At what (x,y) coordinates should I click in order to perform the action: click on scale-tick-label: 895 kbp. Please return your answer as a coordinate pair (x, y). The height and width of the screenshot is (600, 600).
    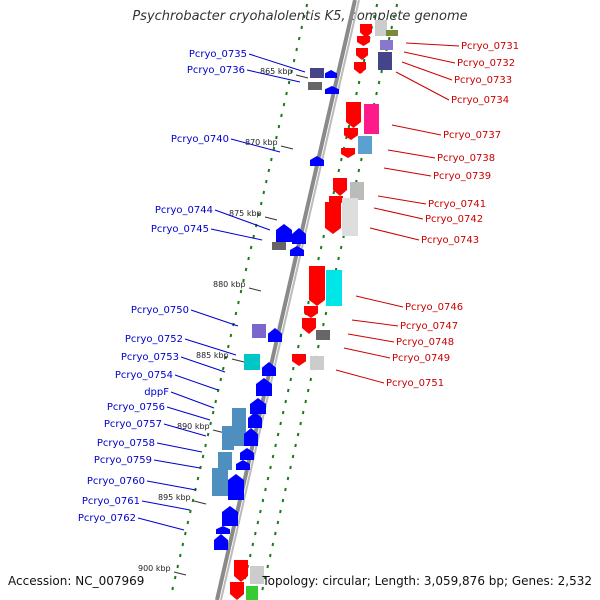
    Looking at the image, I should click on (174, 497).